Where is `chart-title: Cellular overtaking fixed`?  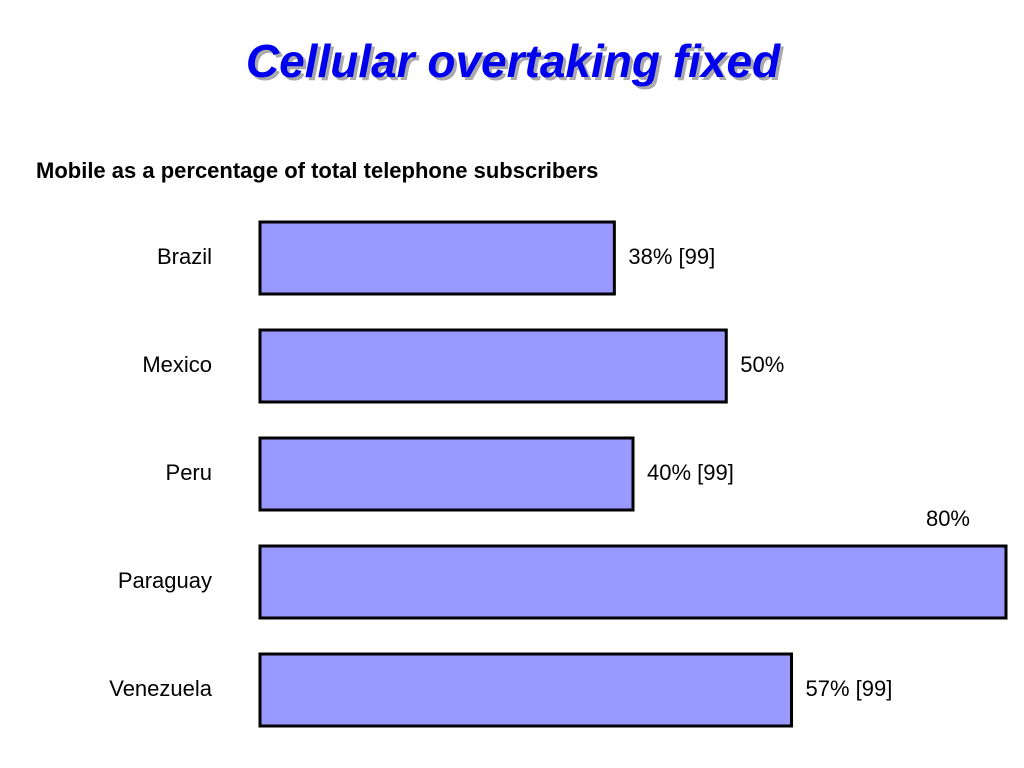
chart-title: Cellular overtaking fixed is located at coordinates (513, 61).